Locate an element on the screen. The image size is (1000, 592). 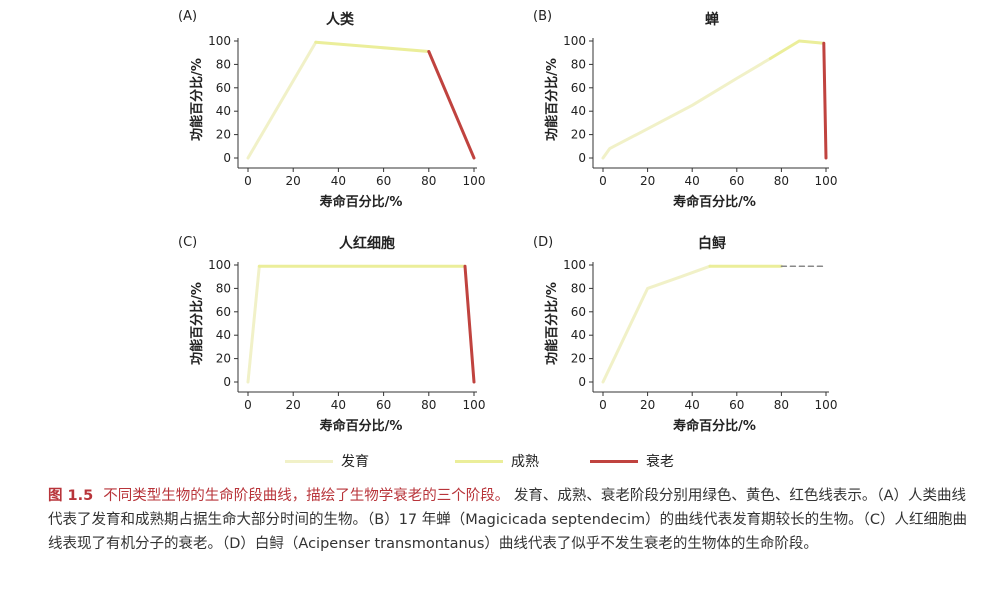
panel-b-ytick-label-0: 0 is located at coordinates (582, 158).